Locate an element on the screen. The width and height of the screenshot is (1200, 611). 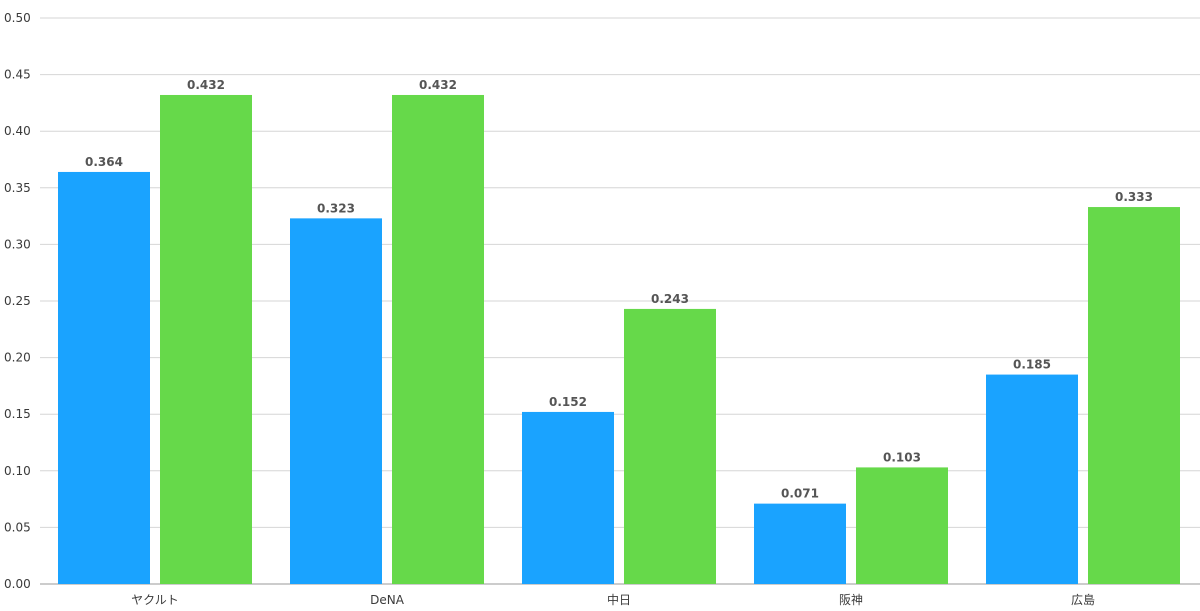
y-tick-label: 0.15 is located at coordinates (17, 414).